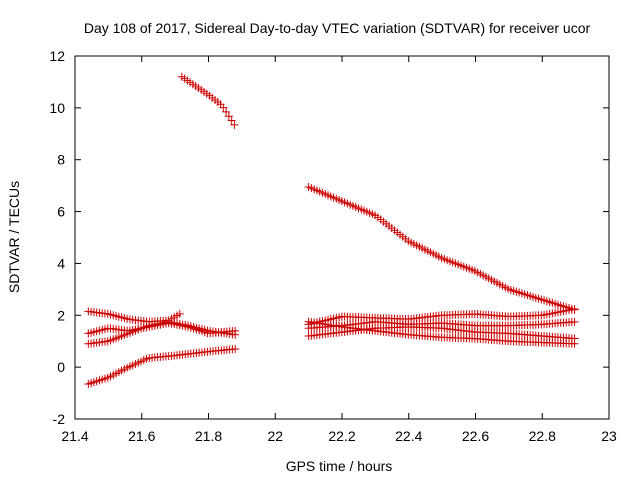  Describe the element at coordinates (61, 160) in the screenshot. I see `y-tick-label: 8` at that location.